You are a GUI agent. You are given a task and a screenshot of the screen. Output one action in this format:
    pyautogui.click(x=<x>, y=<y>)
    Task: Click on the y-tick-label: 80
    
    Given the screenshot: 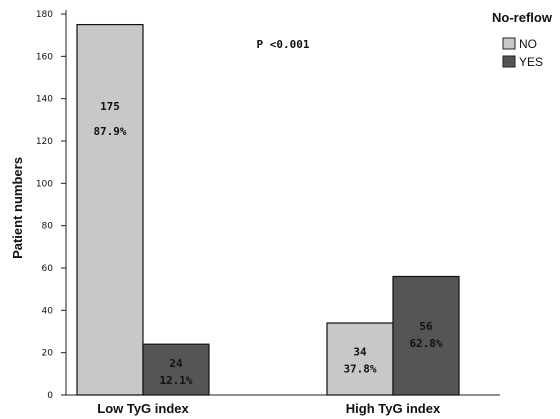 What is the action you would take?
    pyautogui.click(x=48, y=227)
    